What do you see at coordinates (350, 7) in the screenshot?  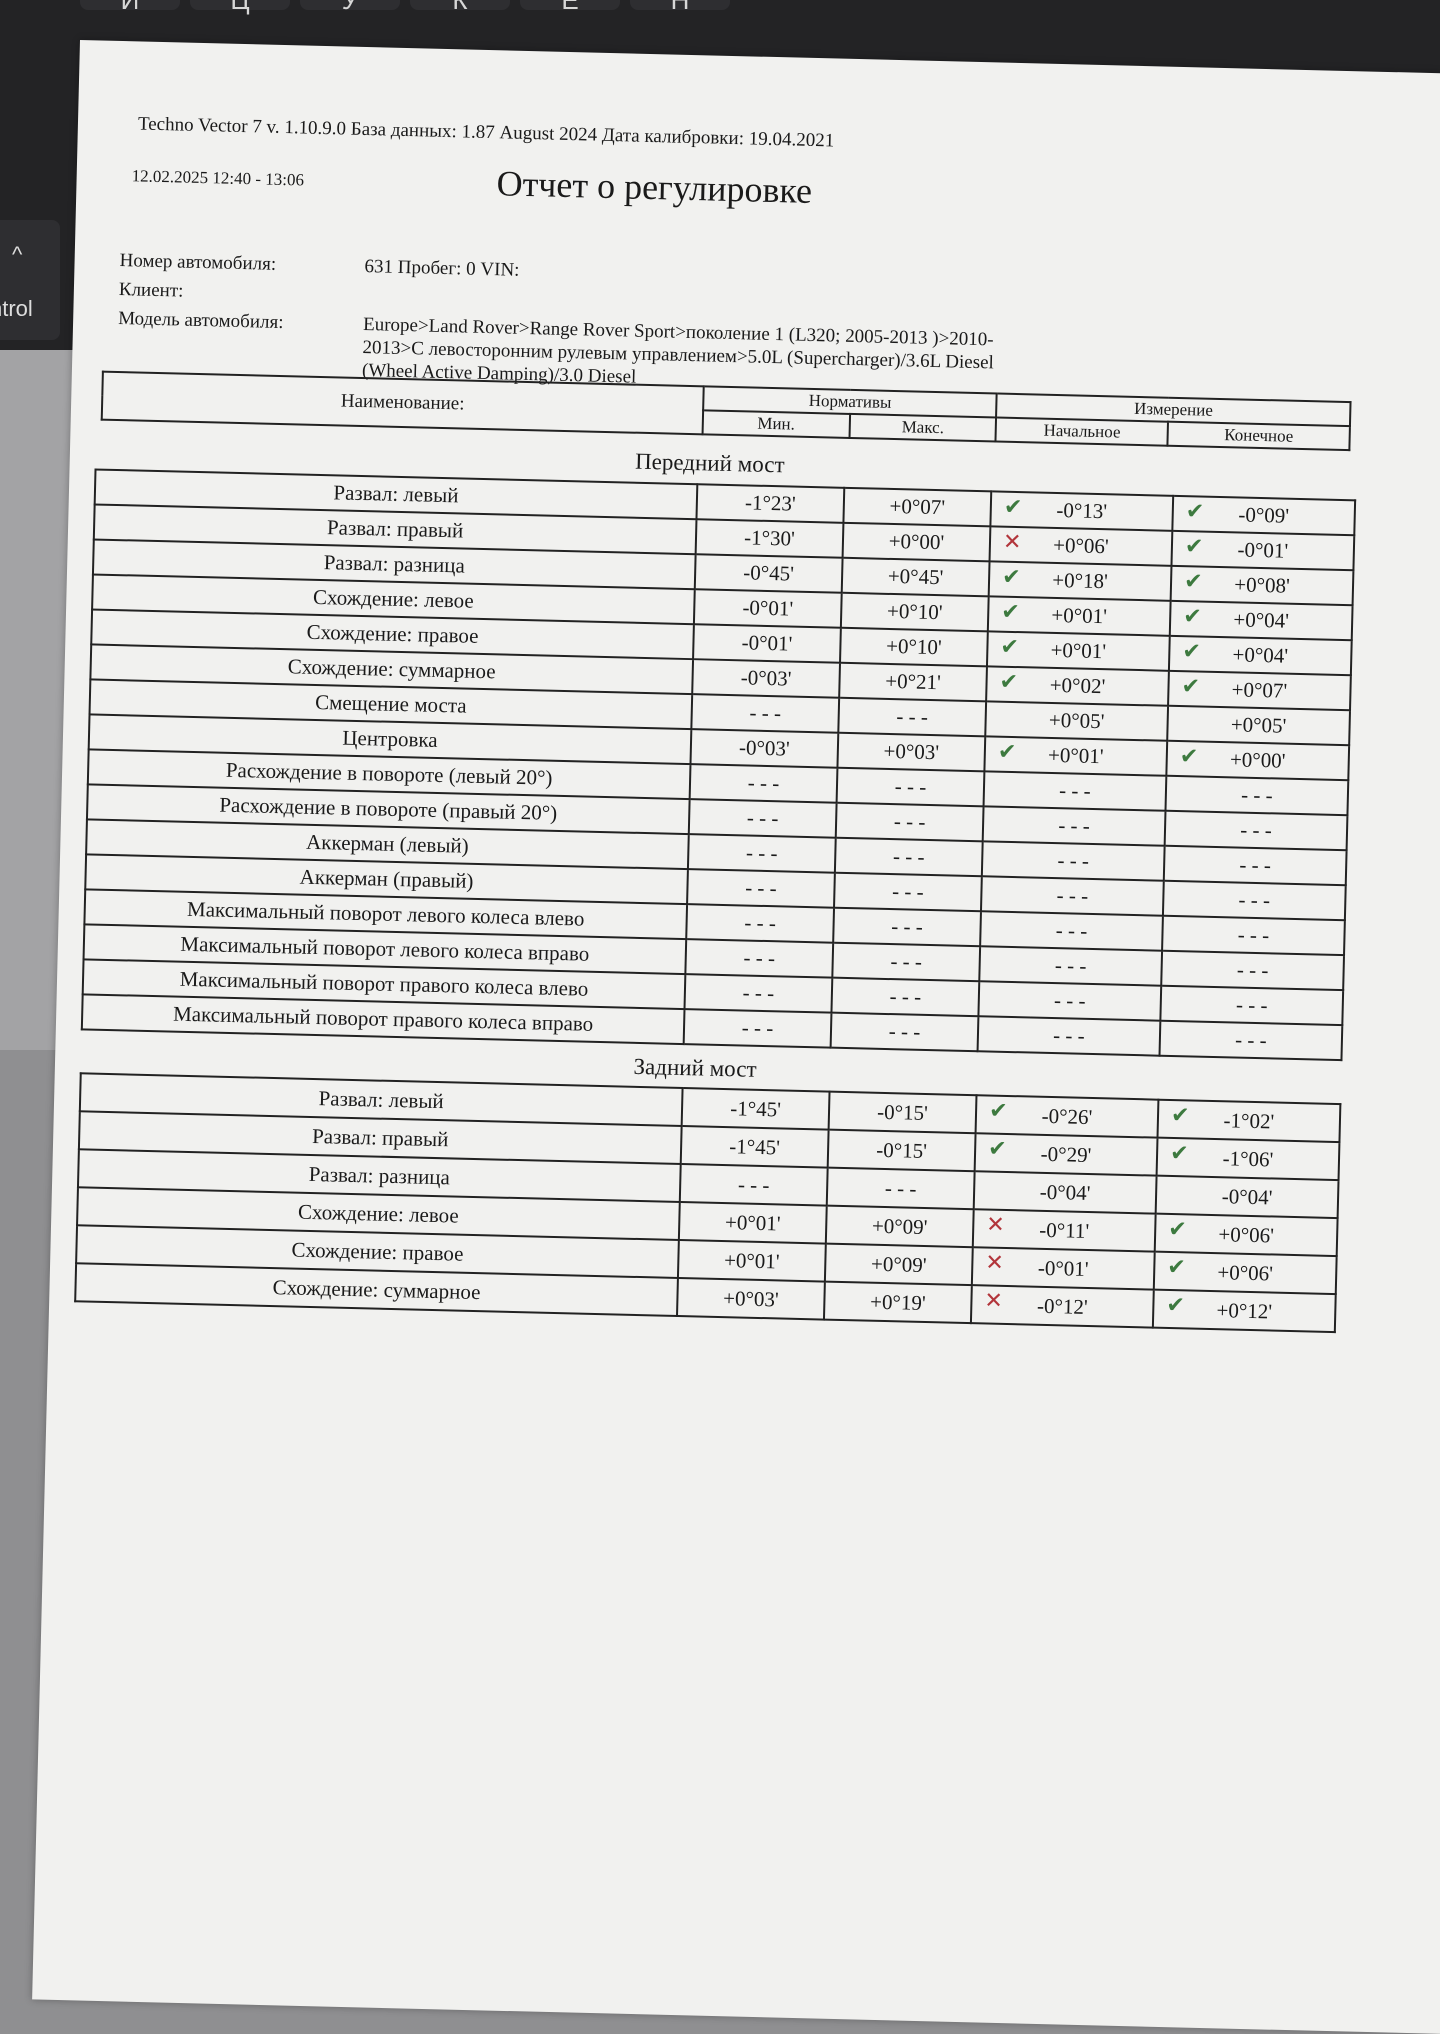 I see `key: У` at bounding box center [350, 7].